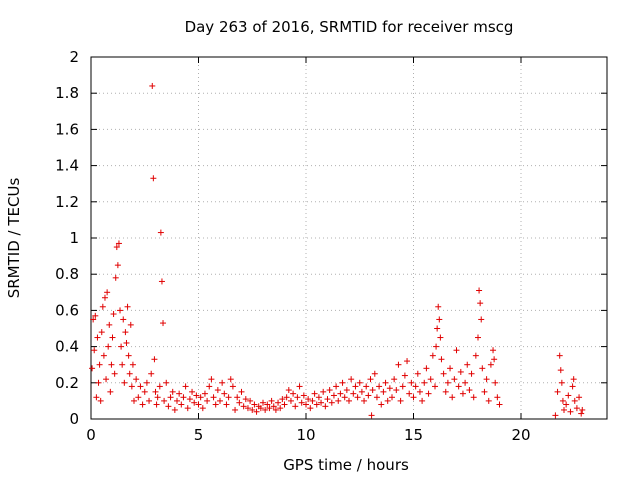 This screenshot has width=640, height=480. Describe the element at coordinates (413, 435) in the screenshot. I see `x-tick-label: 15` at that location.